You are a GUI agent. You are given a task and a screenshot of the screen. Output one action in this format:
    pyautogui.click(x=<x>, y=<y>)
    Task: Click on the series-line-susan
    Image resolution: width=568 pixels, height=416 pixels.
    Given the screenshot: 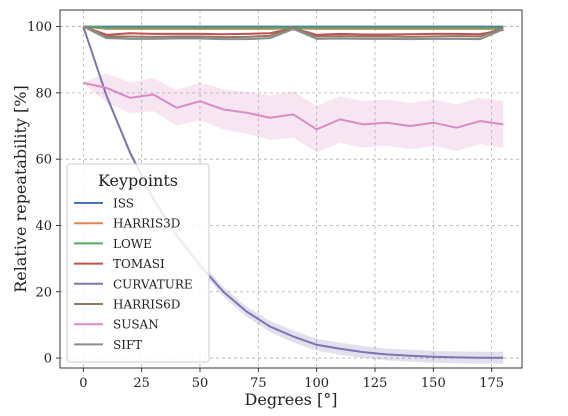 What is the action you would take?
    pyautogui.click(x=293, y=106)
    